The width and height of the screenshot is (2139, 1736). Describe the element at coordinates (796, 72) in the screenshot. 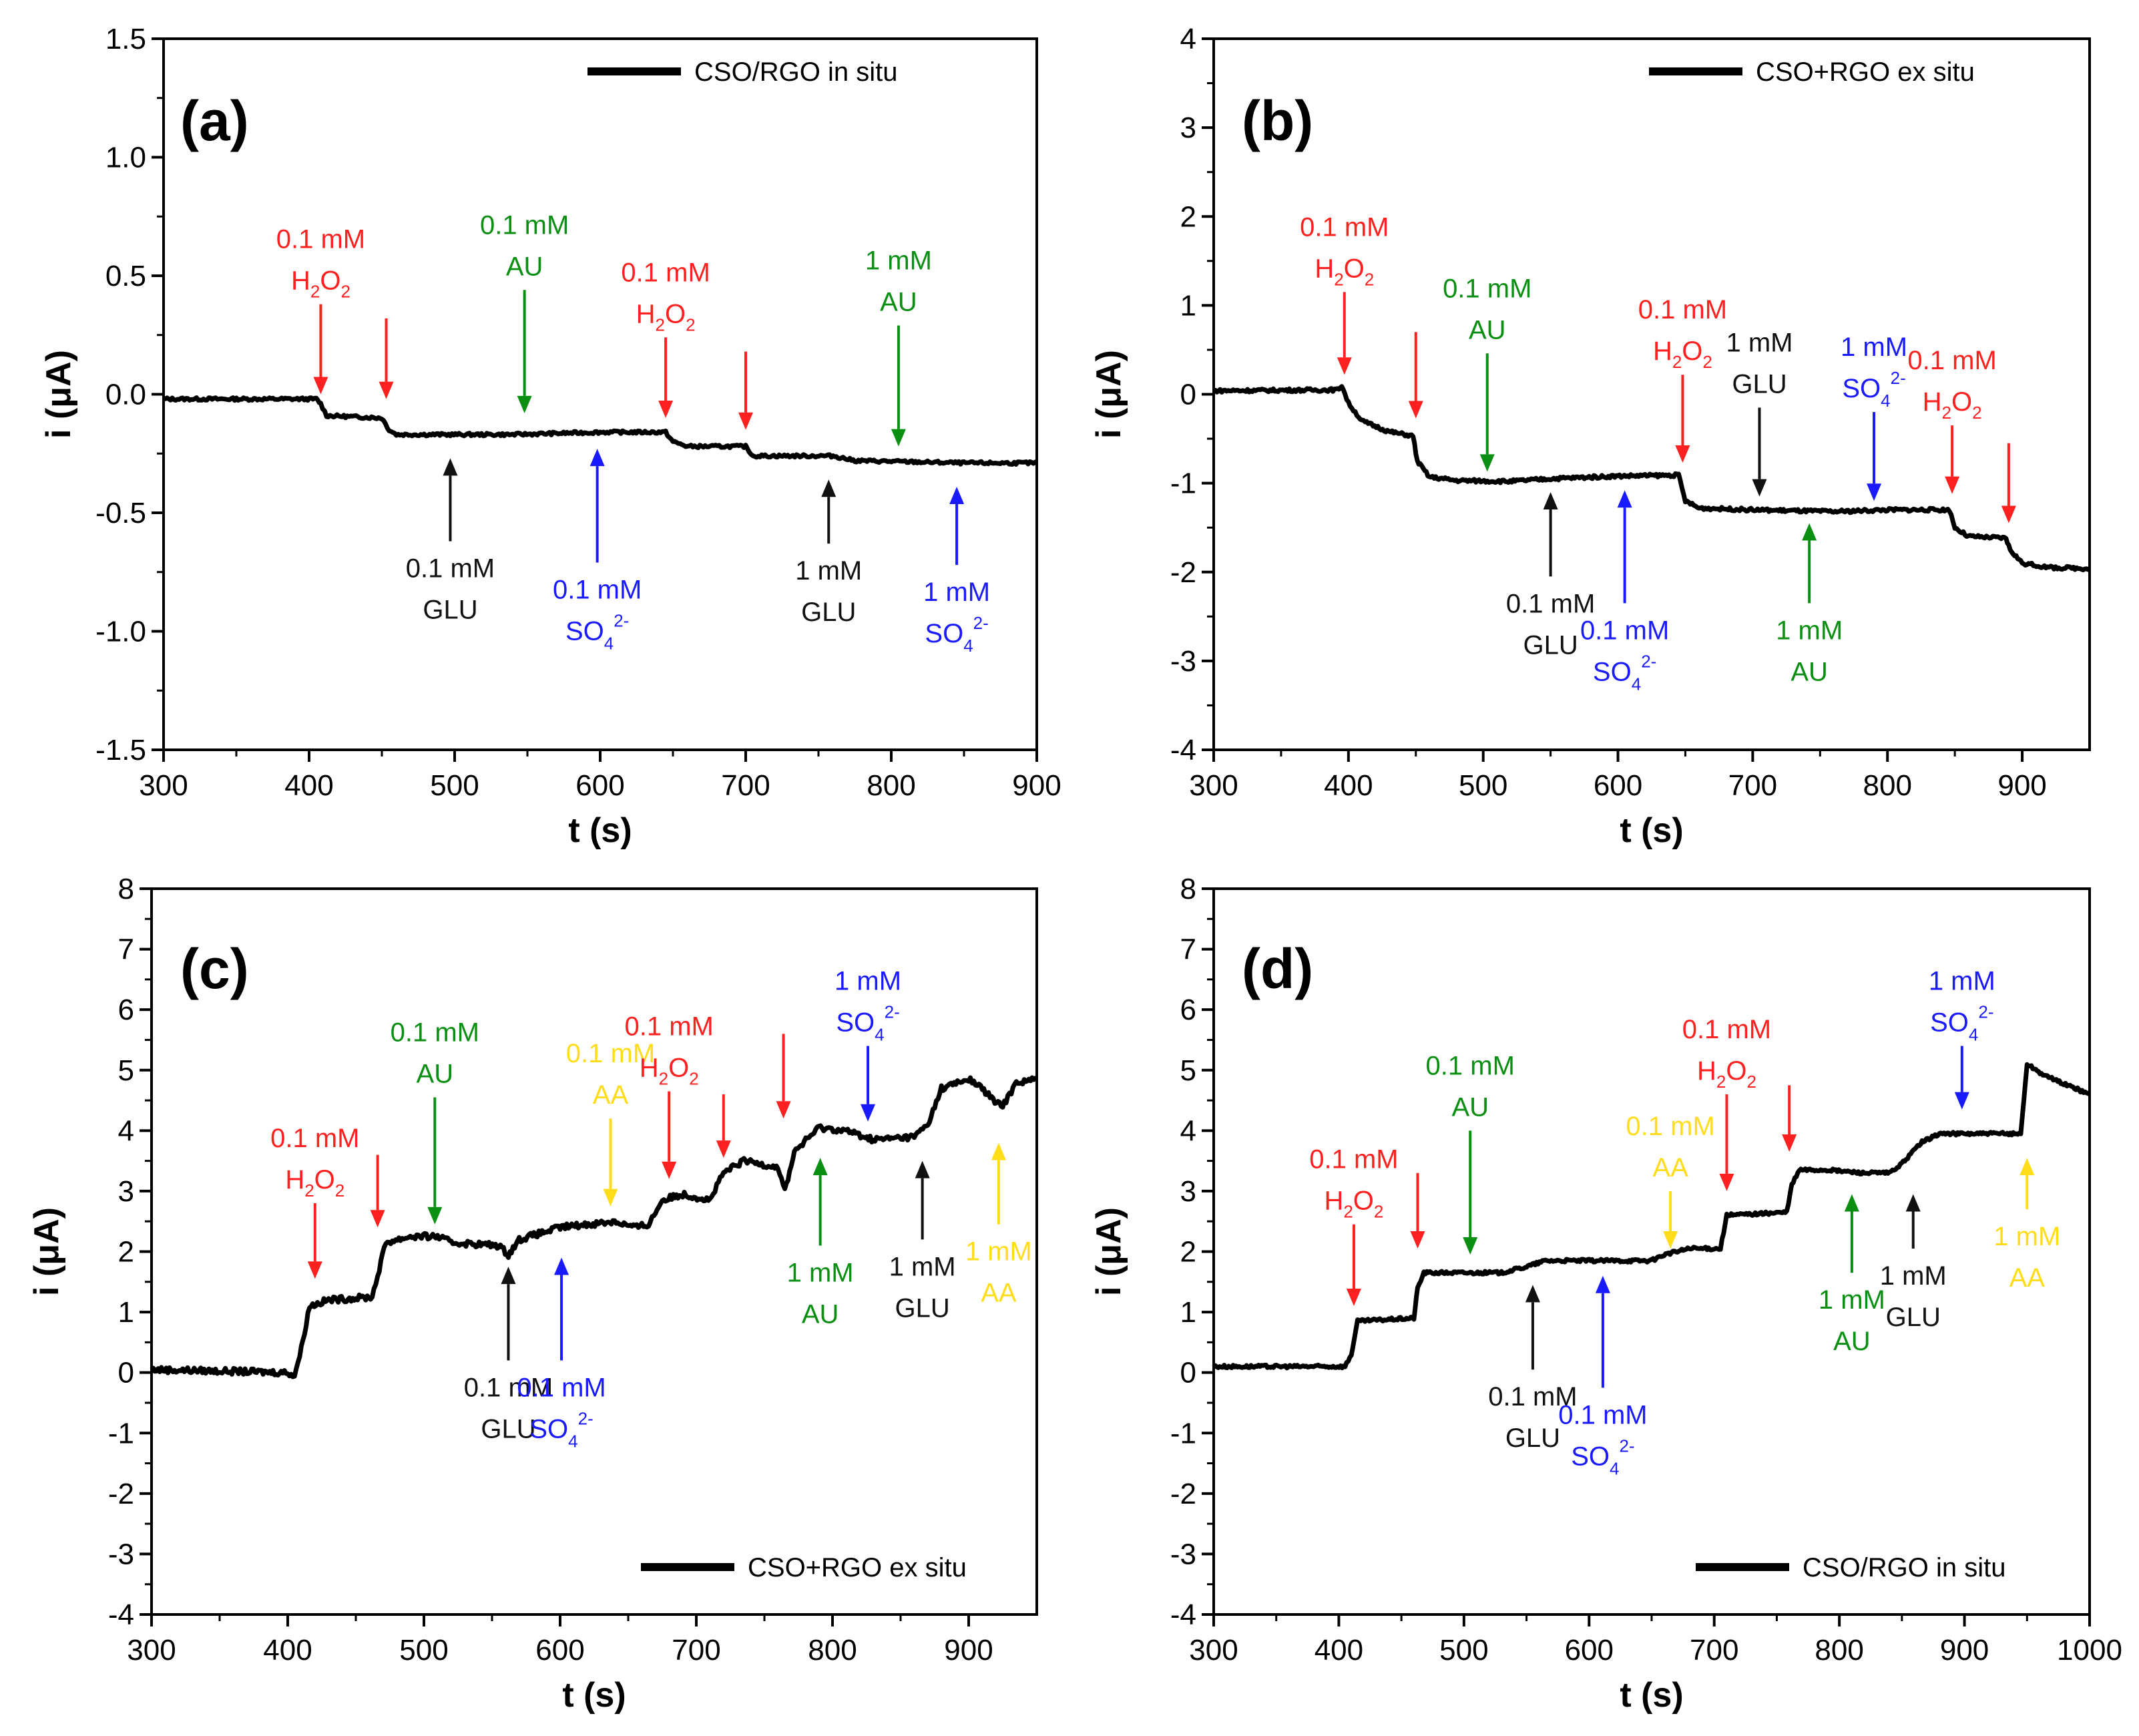

I see `legend-label: CSO/RGO in situ` at that location.